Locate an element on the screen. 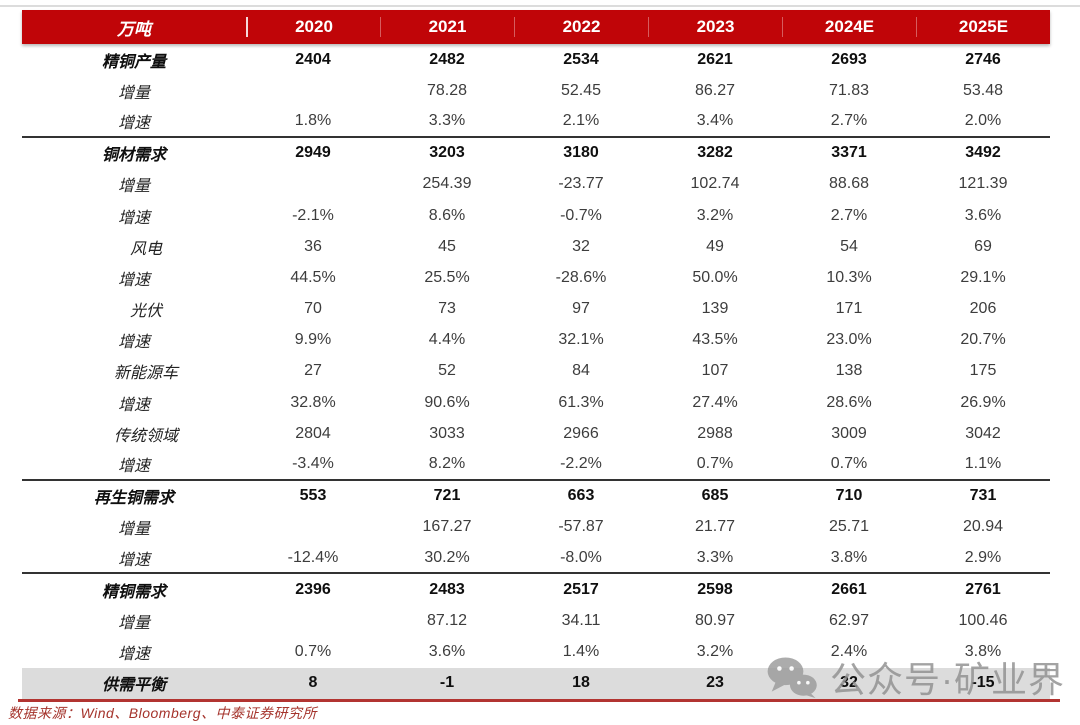  cell-2025e: 206 is located at coordinates (983, 309).